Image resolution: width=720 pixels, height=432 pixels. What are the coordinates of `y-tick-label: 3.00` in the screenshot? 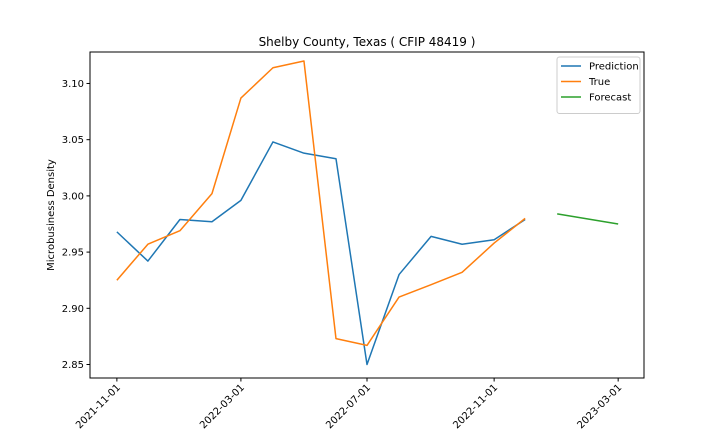 It's located at (73, 196).